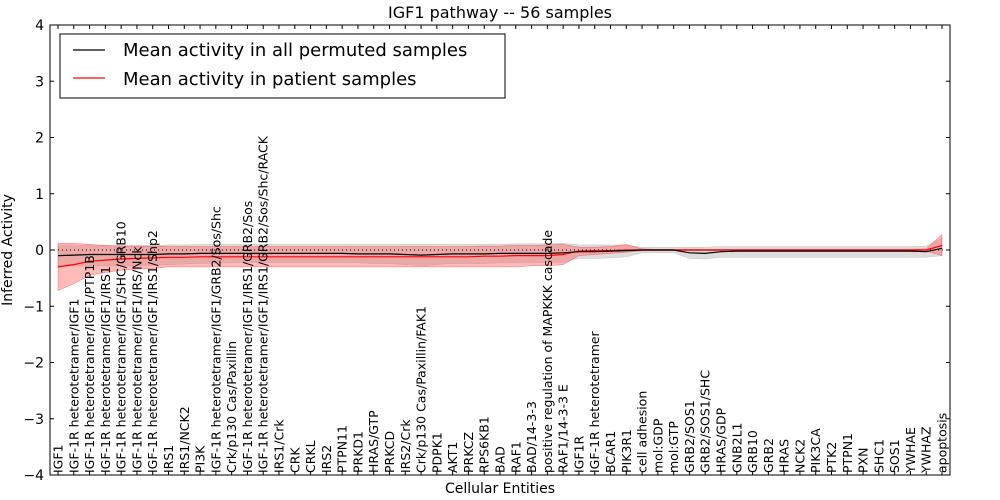 The width and height of the screenshot is (1000, 500). I want to click on x-tick-label: CRKL, so click(310, 456).